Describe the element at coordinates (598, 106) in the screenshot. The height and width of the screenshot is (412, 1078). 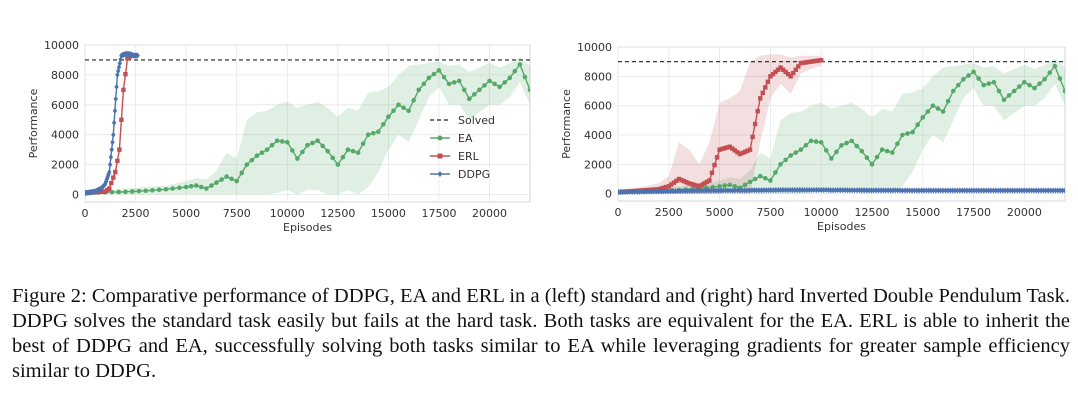
I see `right-ytick-label: 6000` at that location.